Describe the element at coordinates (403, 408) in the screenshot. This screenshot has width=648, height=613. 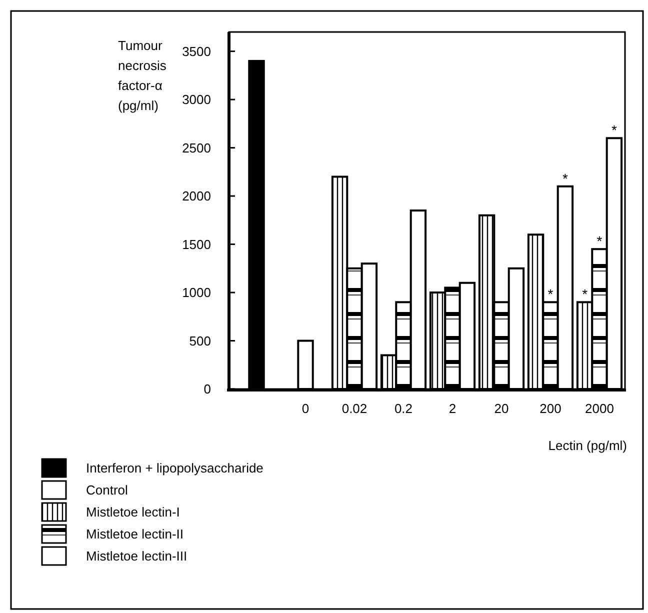
I see `x-tick-label: 0.2` at that location.